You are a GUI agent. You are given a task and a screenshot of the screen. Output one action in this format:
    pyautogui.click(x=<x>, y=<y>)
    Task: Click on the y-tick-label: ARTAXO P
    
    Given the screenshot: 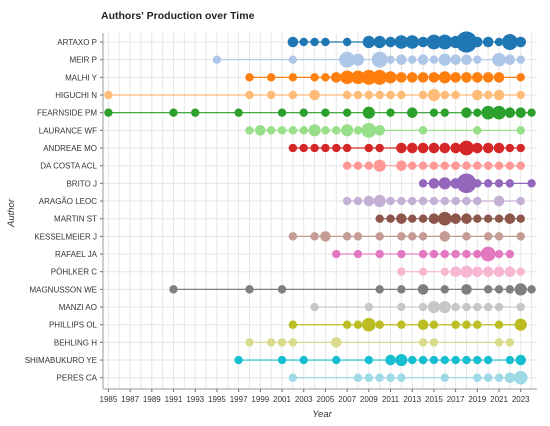 What is the action you would take?
    pyautogui.click(x=77, y=42)
    